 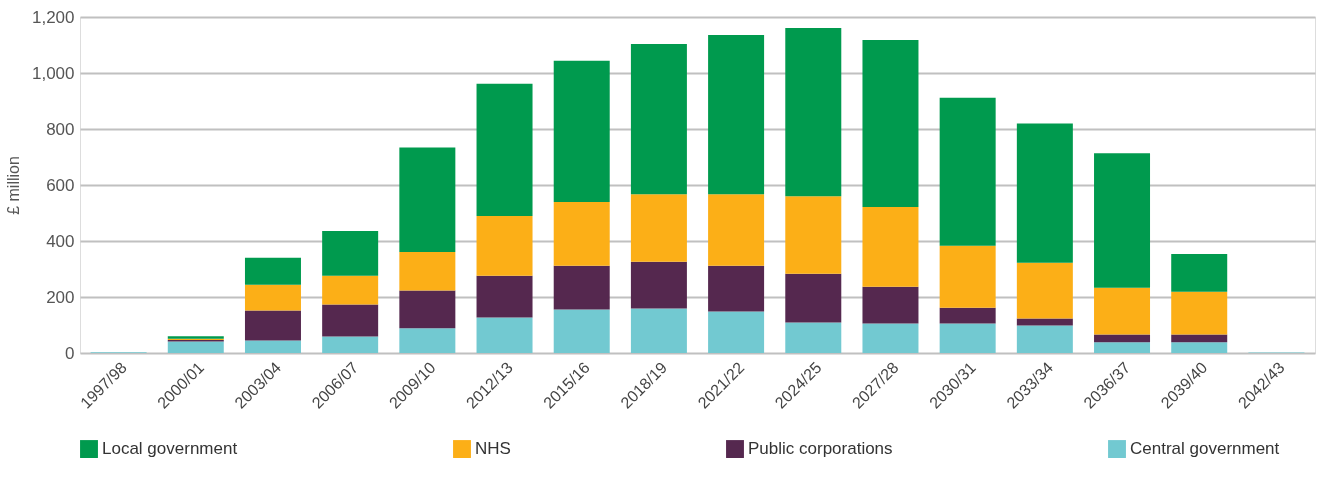 What do you see at coordinates (60, 297) in the screenshot?
I see `y-tick-label: 200` at bounding box center [60, 297].